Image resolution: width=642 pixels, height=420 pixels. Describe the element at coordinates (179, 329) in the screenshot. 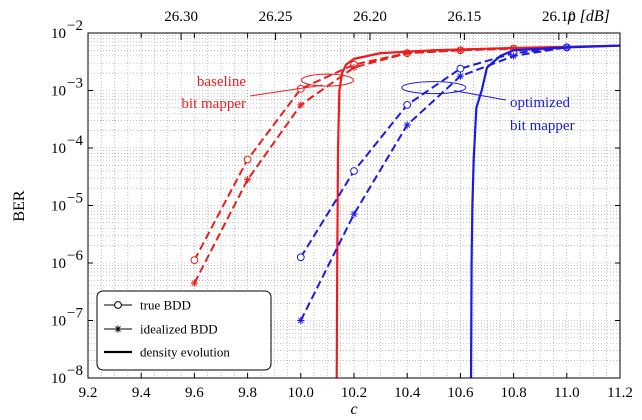

I see `legend-label: idealized BDD` at that location.